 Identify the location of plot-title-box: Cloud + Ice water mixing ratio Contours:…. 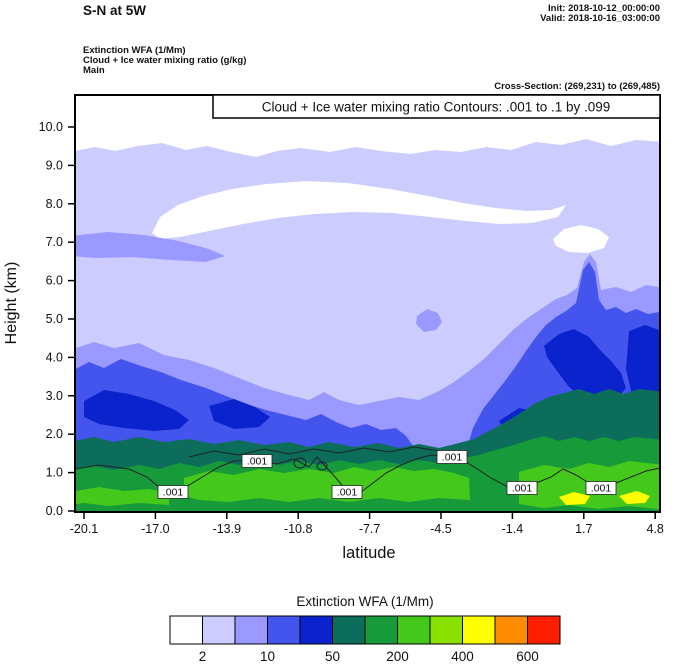
(436, 106).